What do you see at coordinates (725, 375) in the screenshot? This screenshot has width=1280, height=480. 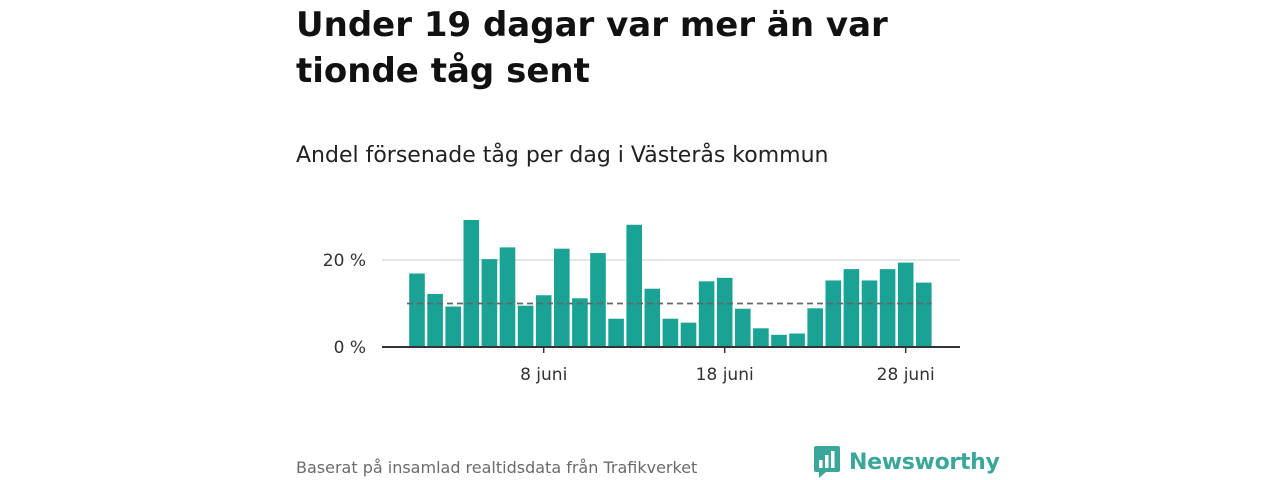 I see `x-tick-label: 18 juni` at bounding box center [725, 375].